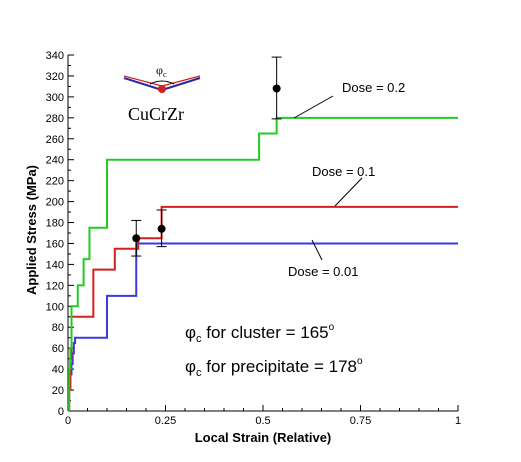  I want to click on y-tick-label: 220, so click(55, 182).